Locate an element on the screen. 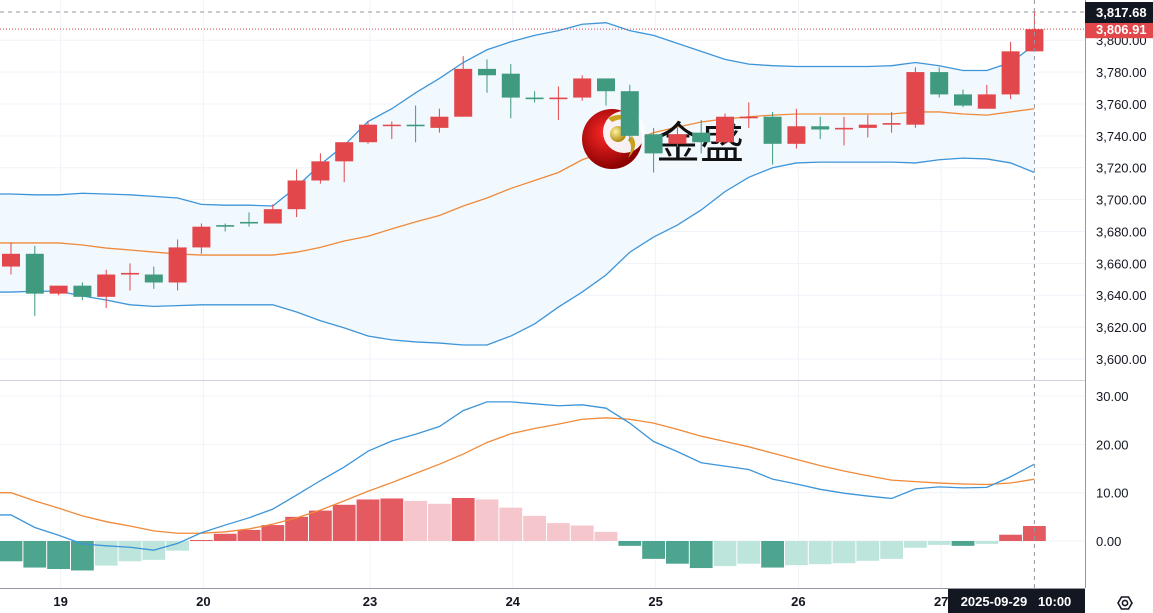  last-price-tag is located at coordinates (1119, 29).